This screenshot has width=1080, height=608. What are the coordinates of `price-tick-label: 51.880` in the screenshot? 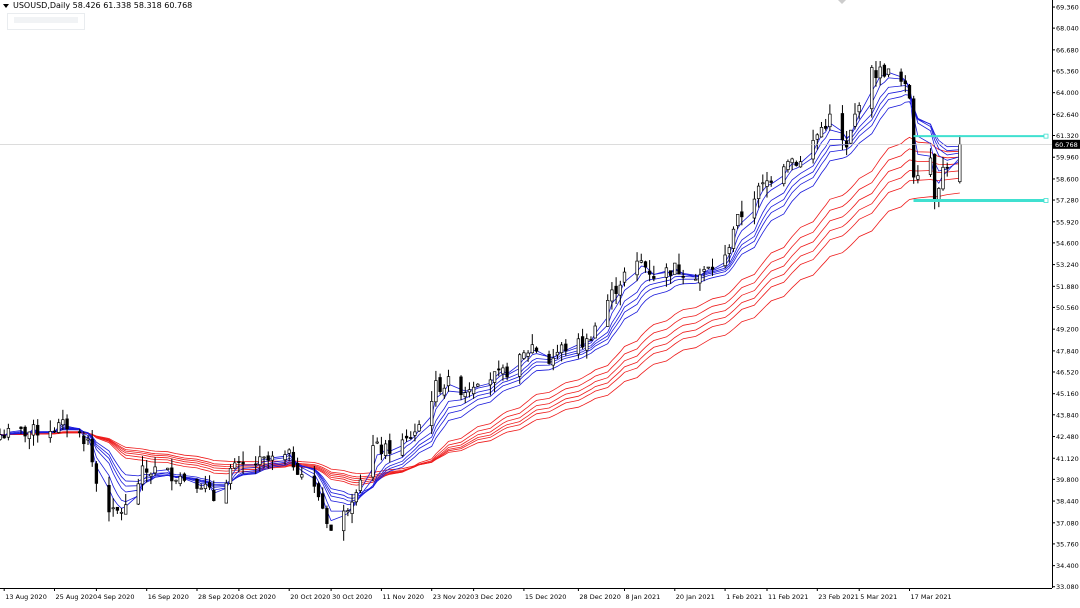 It's located at (1067, 287).